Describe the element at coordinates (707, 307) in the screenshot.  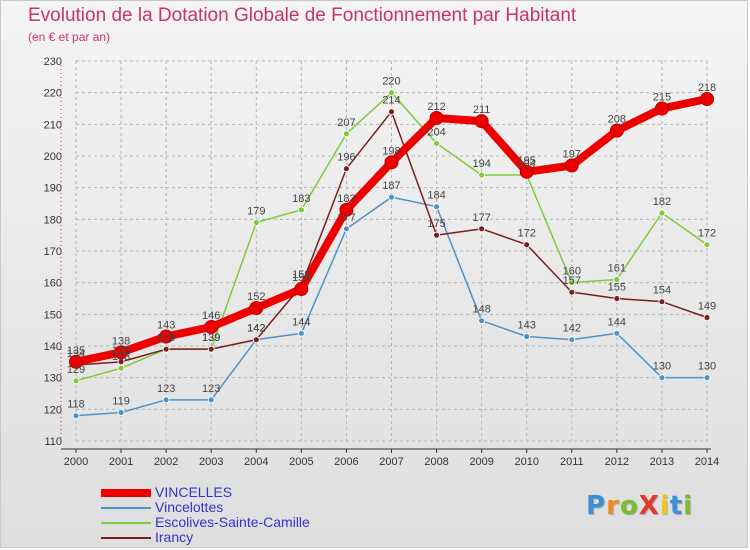
I see `data-label: 149` at that location.